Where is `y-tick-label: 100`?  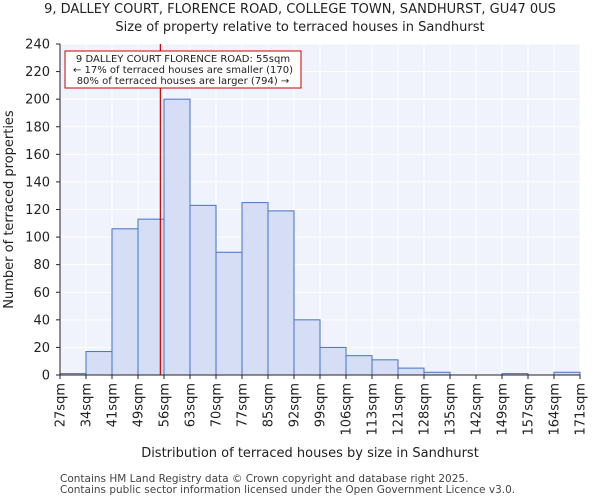 y-tick-label: 100 is located at coordinates (37, 238).